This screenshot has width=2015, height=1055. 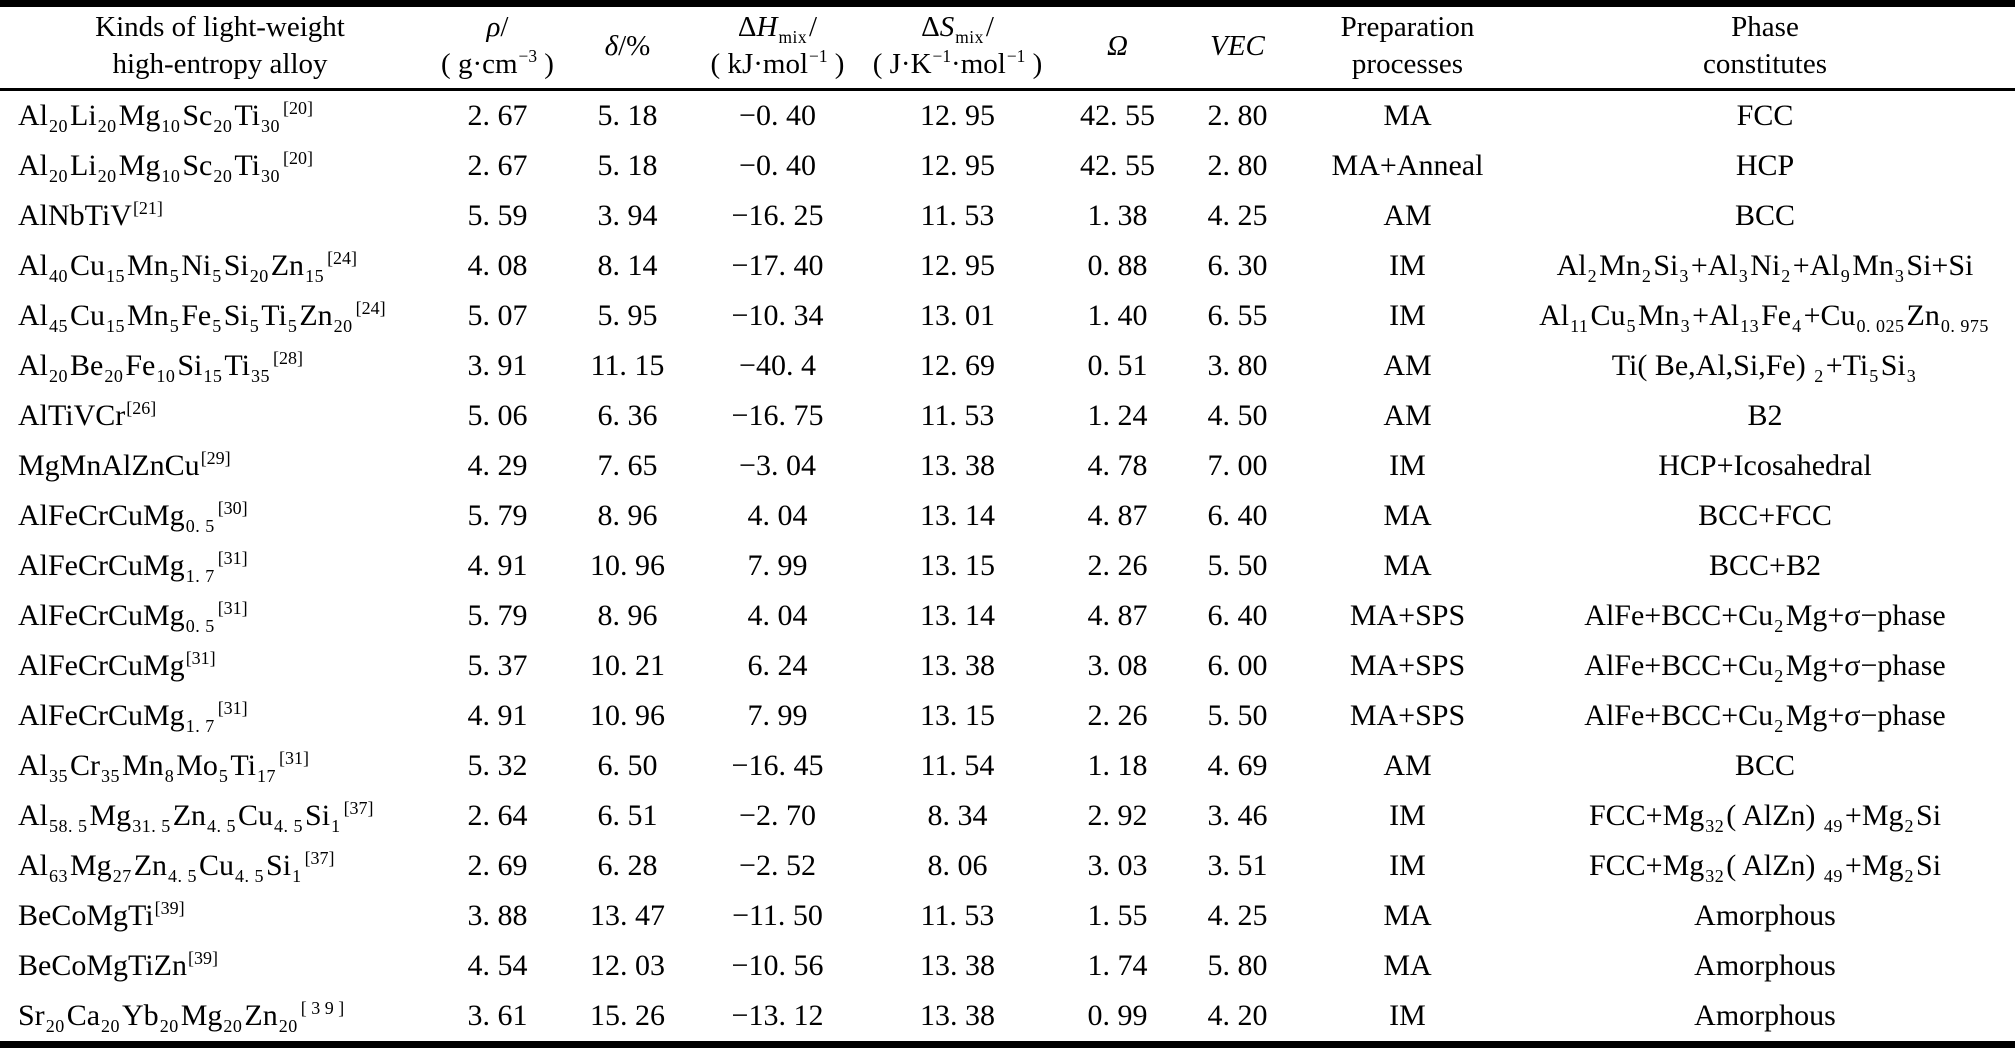 What do you see at coordinates (497, 915) in the screenshot?
I see `cell-density: 3. 88` at bounding box center [497, 915].